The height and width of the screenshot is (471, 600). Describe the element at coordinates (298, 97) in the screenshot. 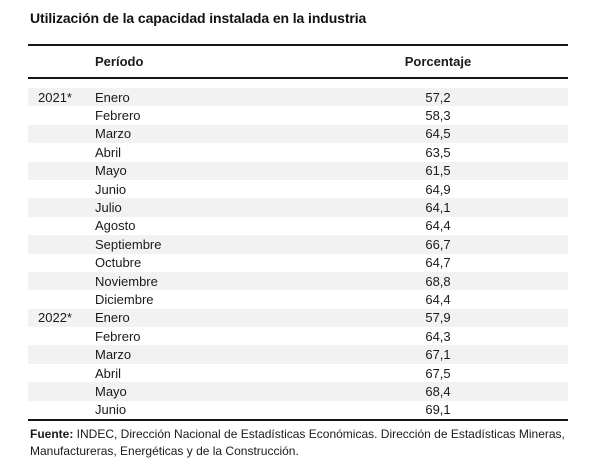

I see `table-row: 2021* Enero 57,2` at that location.